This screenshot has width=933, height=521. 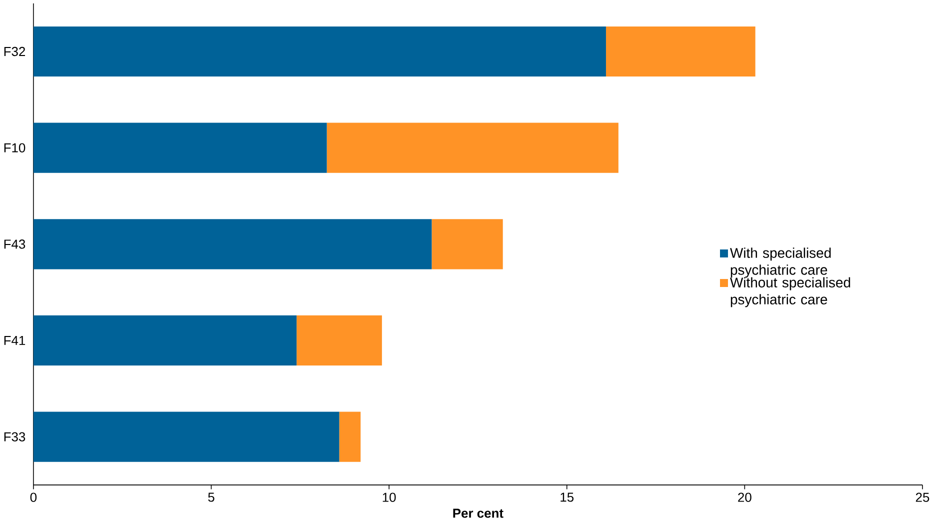 What do you see at coordinates (15, 147) in the screenshot?
I see `y-tick-label: F10` at bounding box center [15, 147].